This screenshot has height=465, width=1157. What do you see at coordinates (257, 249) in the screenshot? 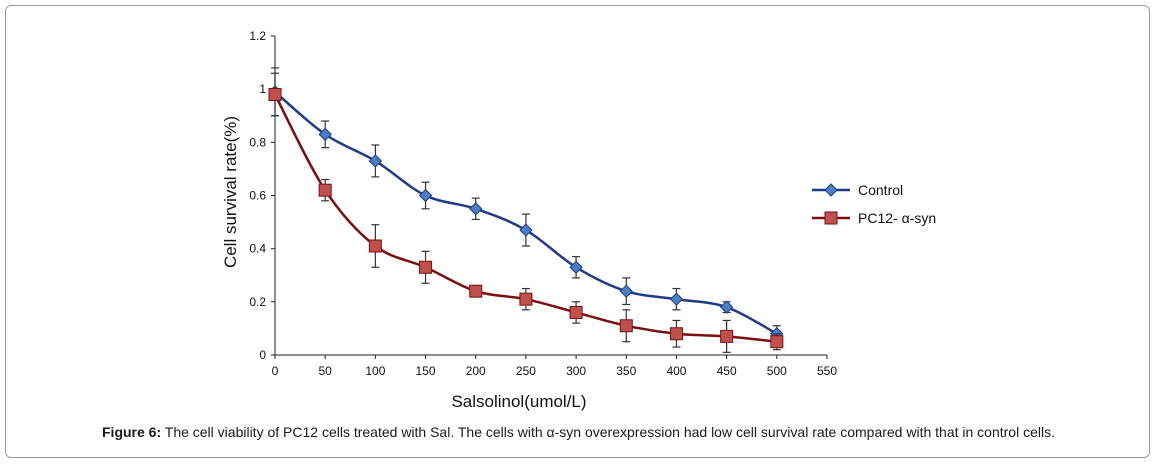
I see `y-tick-label: 0.4` at bounding box center [257, 249].